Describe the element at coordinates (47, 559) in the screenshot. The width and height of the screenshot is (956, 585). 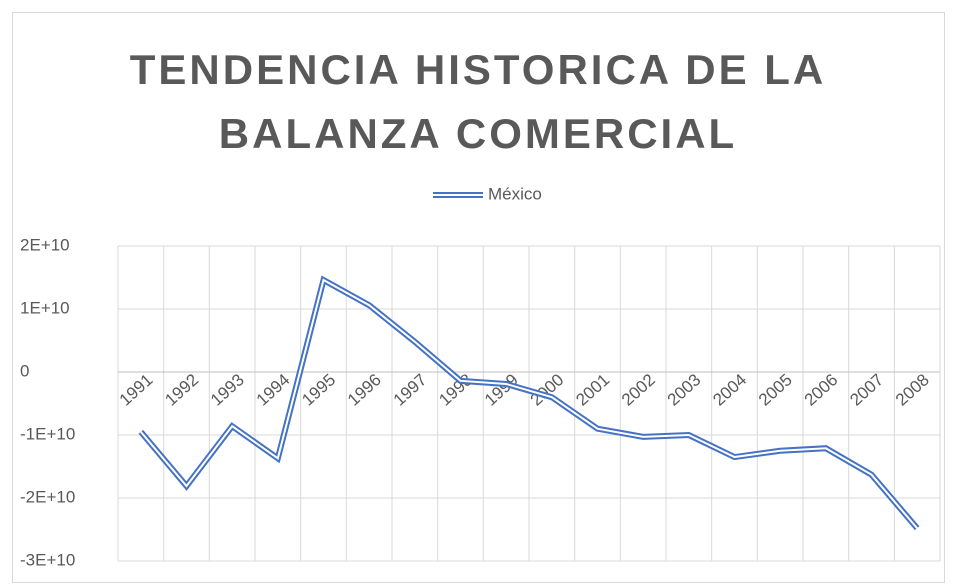
I see `y-tick-label: -3E+10` at that location.